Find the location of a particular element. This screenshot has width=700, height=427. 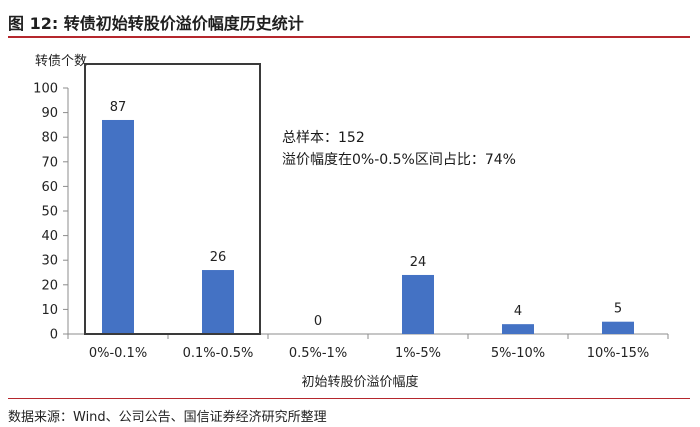

bar-10%-15% is located at coordinates (618, 327).